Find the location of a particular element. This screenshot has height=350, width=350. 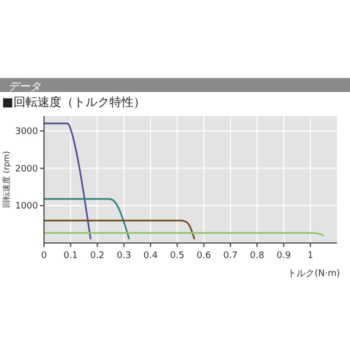

x-tick-label: 0.7 is located at coordinates (230, 256).